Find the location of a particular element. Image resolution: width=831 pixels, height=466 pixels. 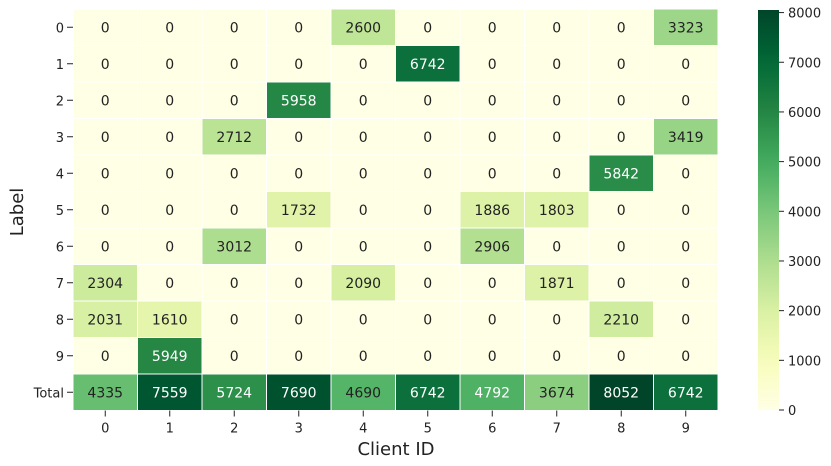

x-tick-label: 0 is located at coordinates (105, 429).